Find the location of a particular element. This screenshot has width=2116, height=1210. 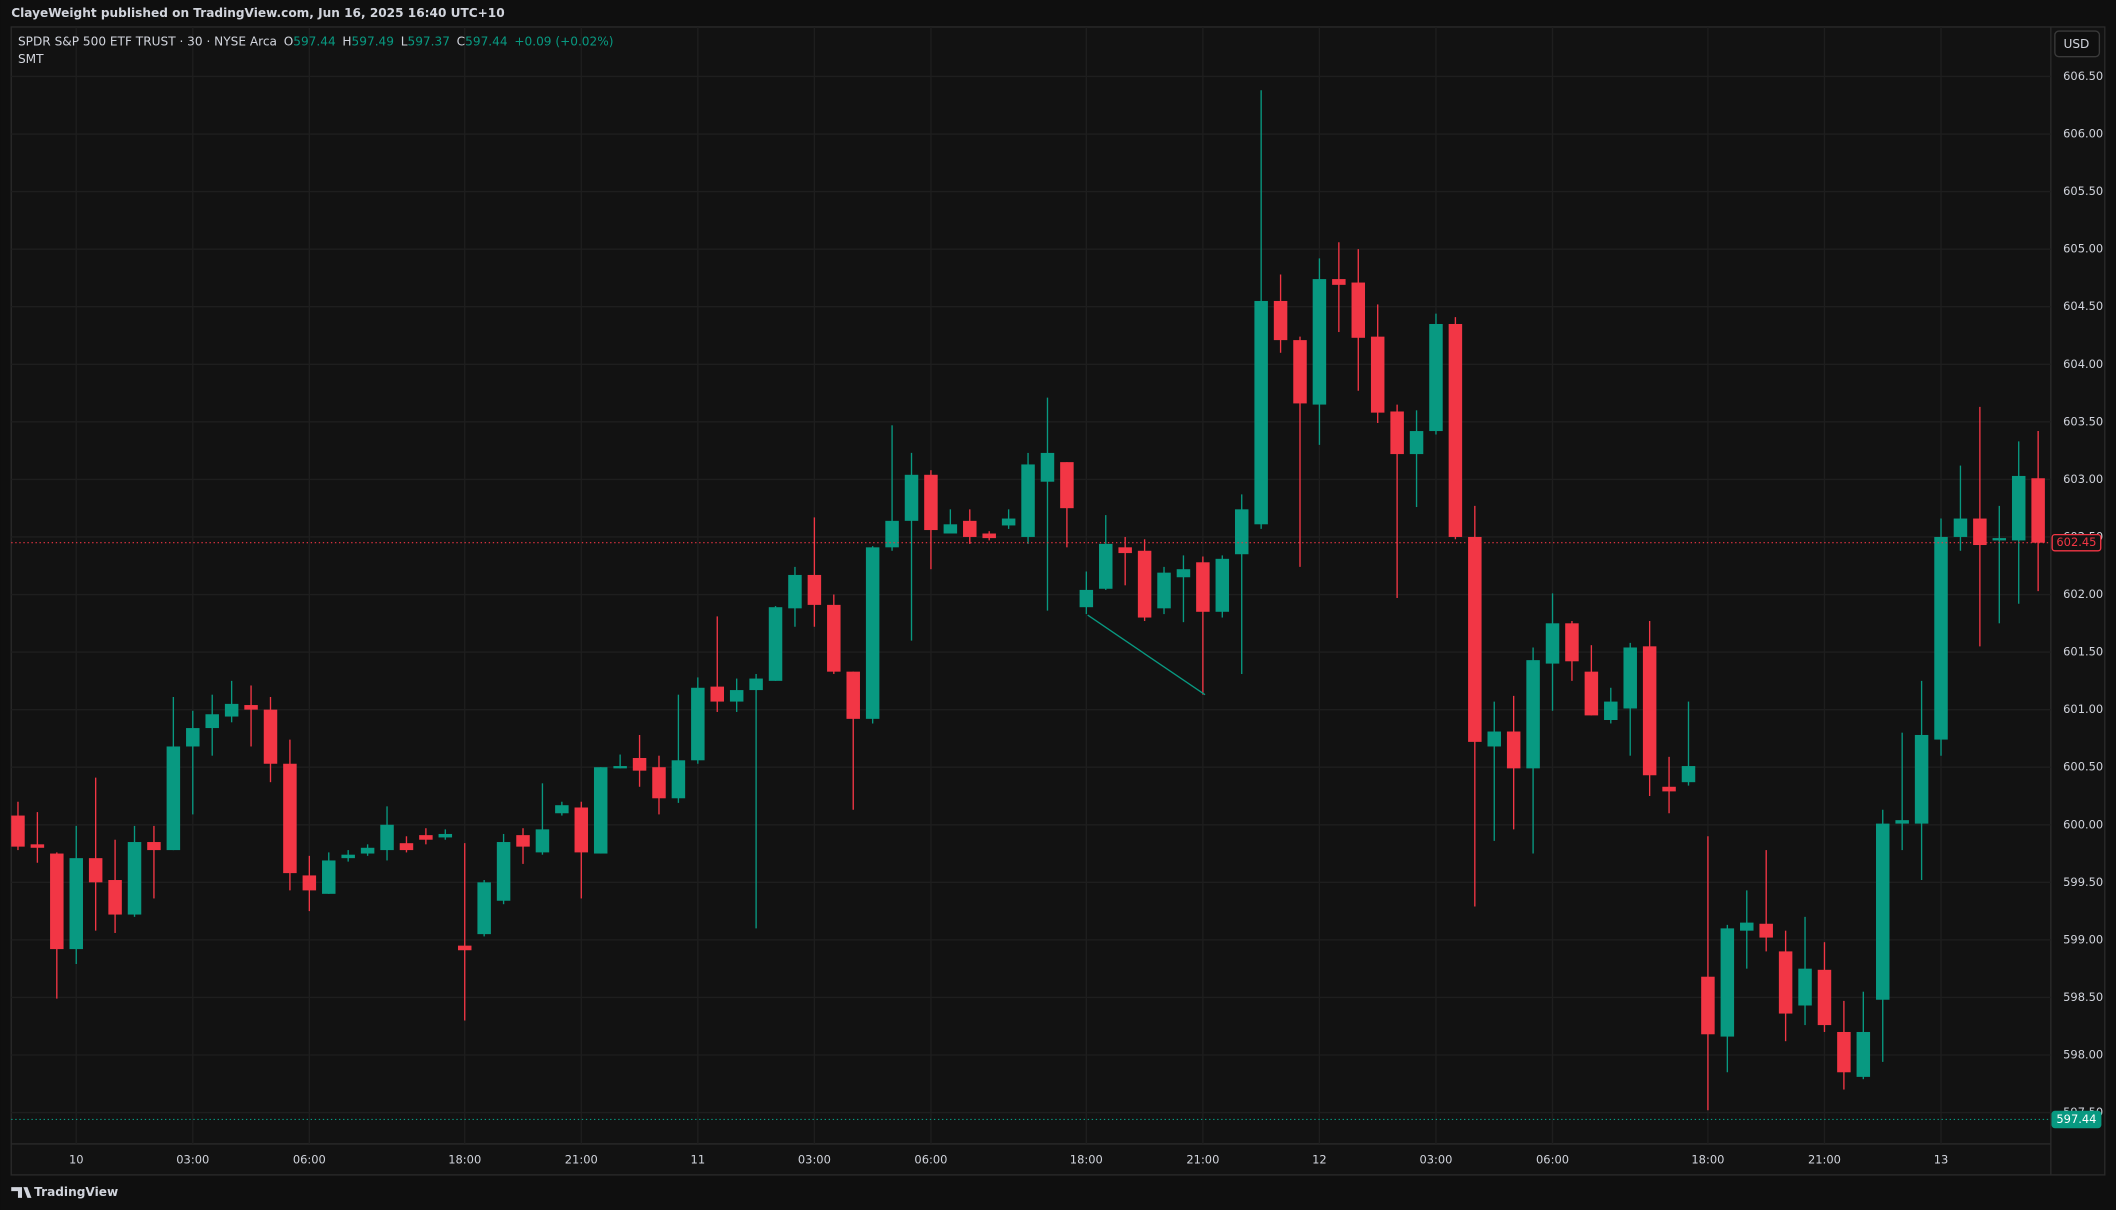

y-tick-label: 605.00 is located at coordinates (2083, 249).